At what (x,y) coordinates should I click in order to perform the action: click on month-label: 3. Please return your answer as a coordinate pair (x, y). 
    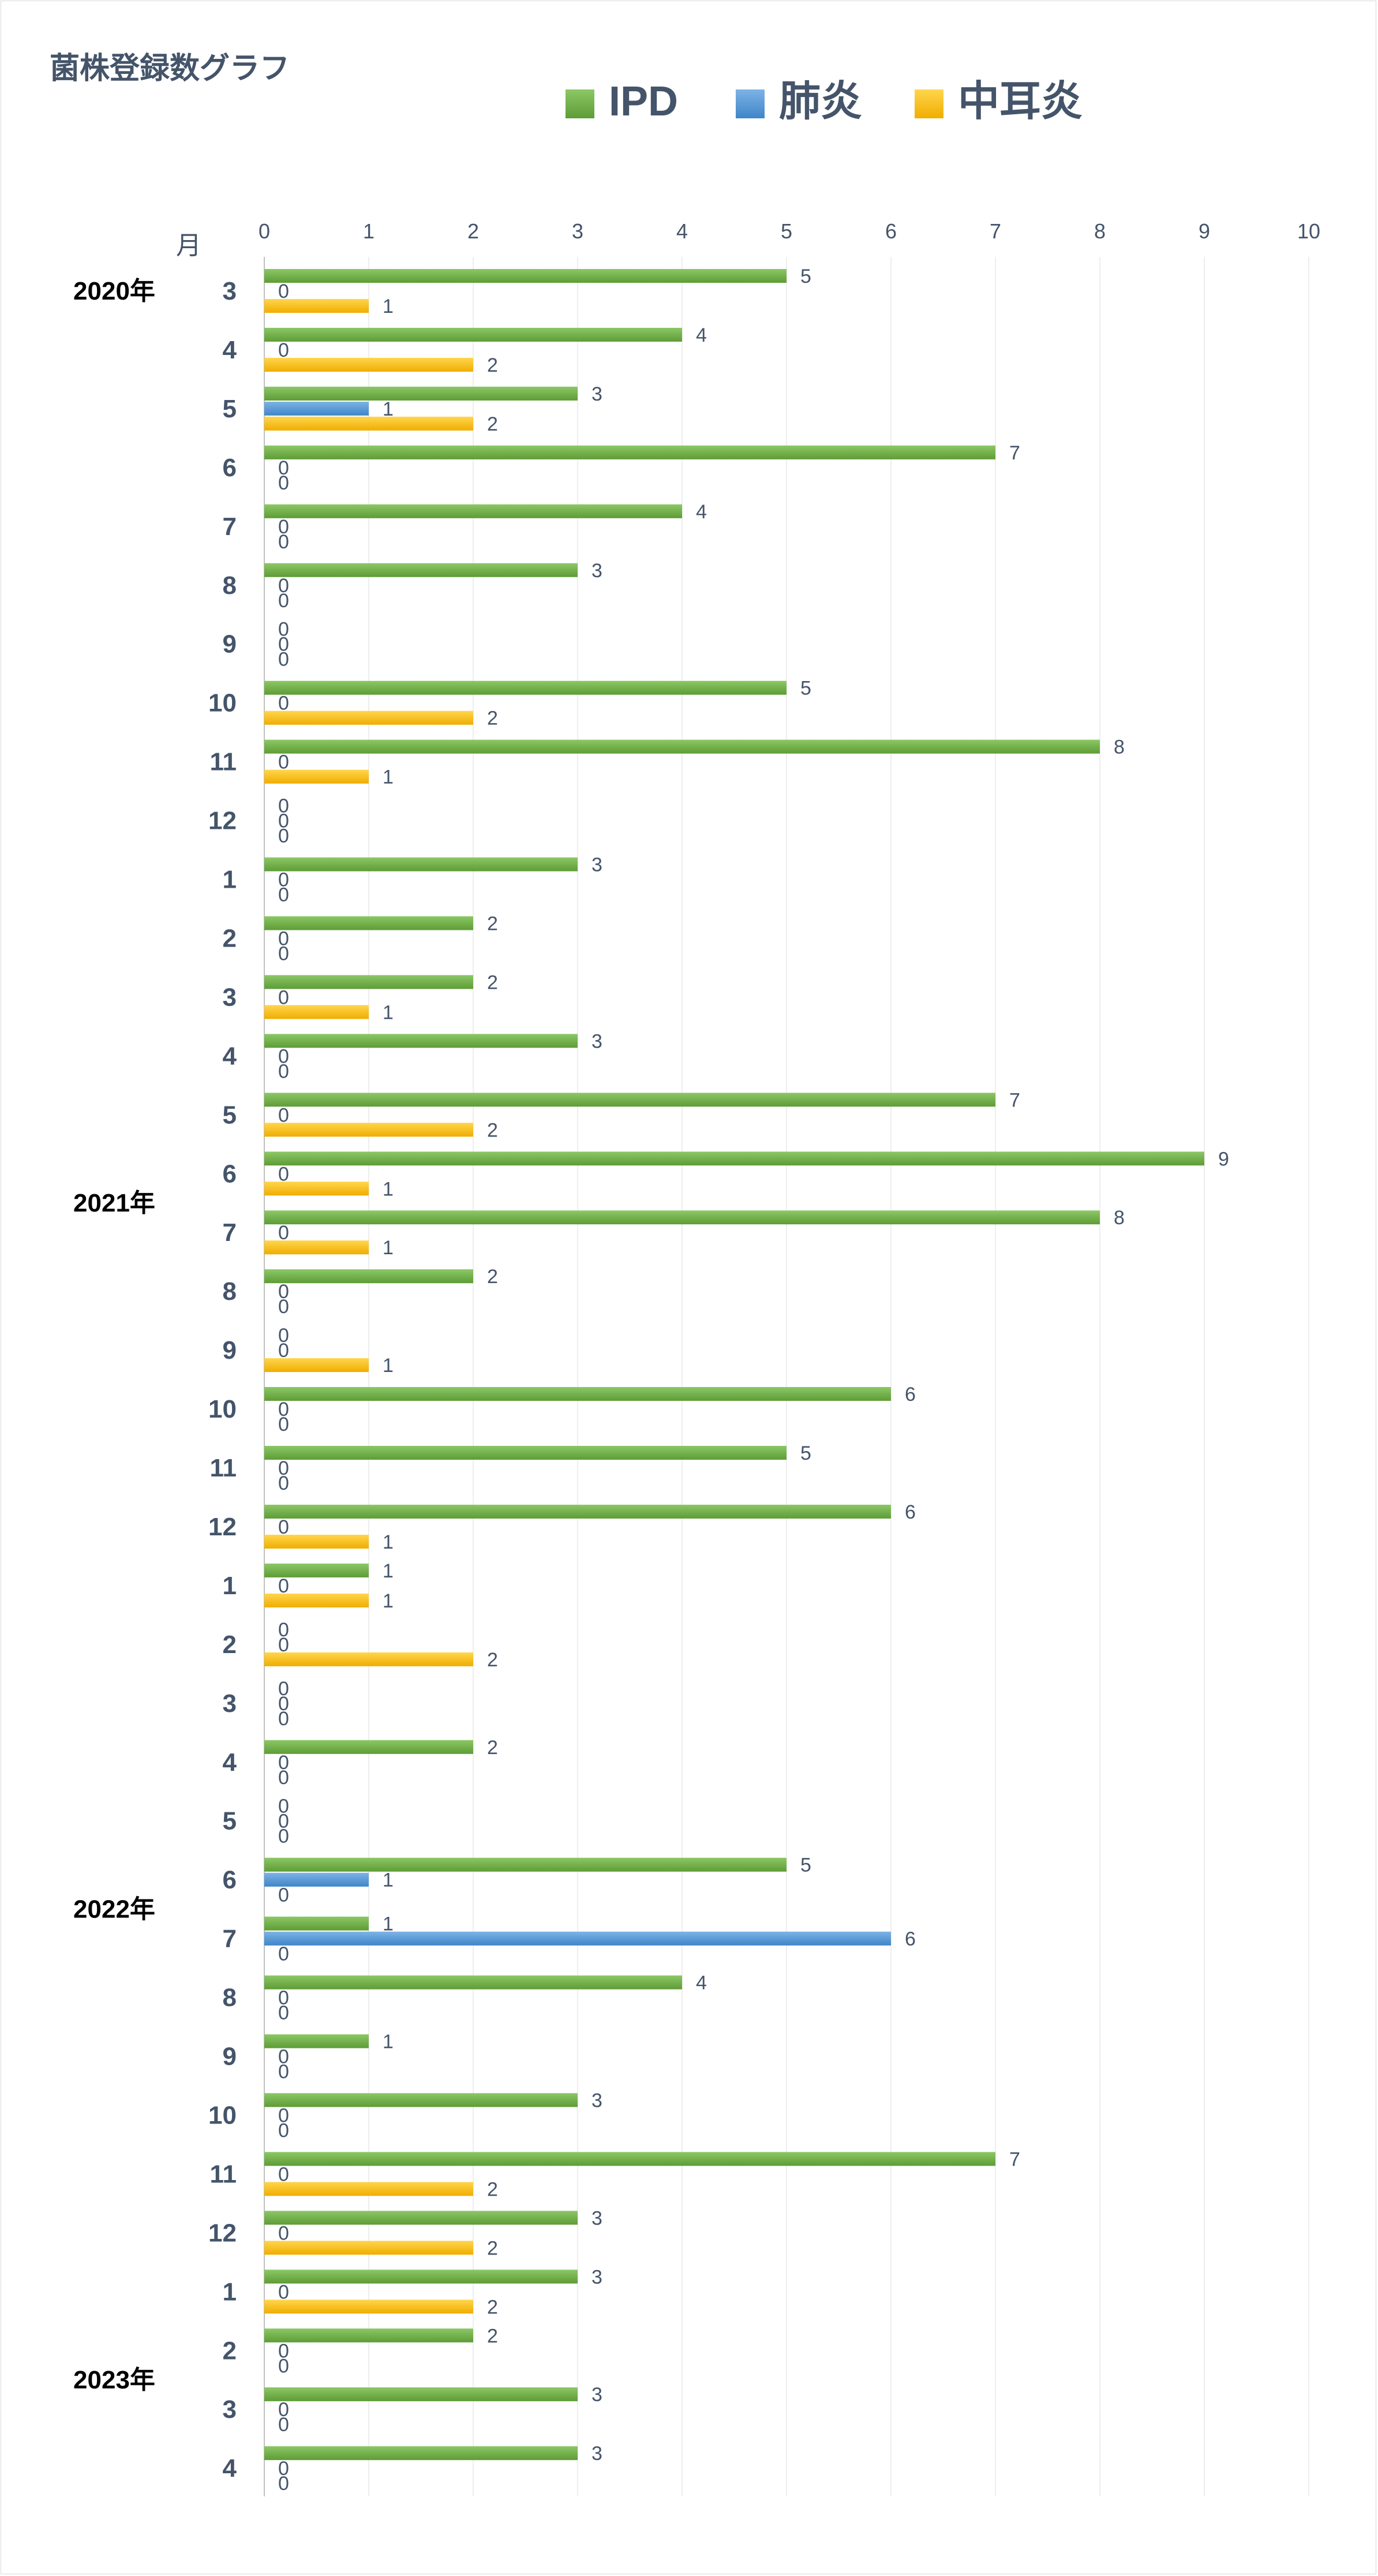
    Looking at the image, I should click on (230, 997).